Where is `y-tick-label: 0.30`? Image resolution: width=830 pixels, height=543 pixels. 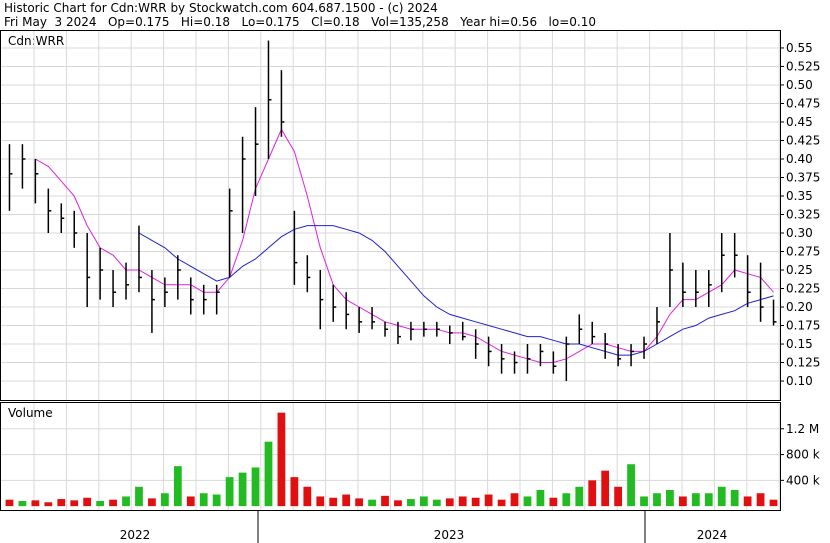 y-tick-label: 0.30 is located at coordinates (799, 233).